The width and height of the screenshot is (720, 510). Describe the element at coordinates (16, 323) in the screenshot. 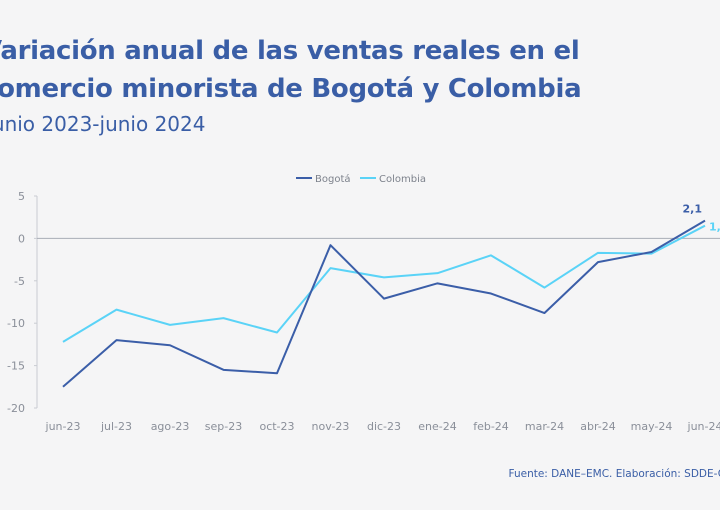

I see `y-tick-label: -10` at that location.